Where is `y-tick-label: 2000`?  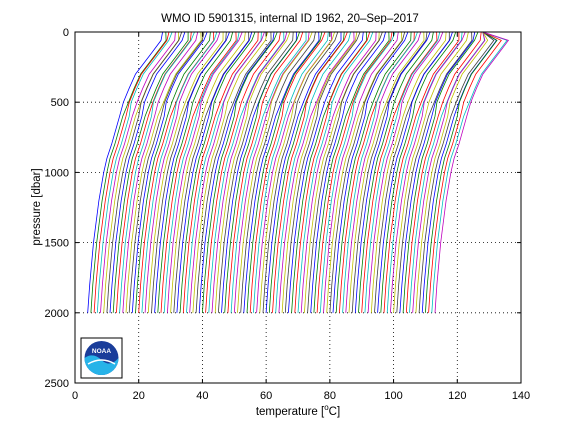
y-tick-label: 2000 is located at coordinates (57, 314).